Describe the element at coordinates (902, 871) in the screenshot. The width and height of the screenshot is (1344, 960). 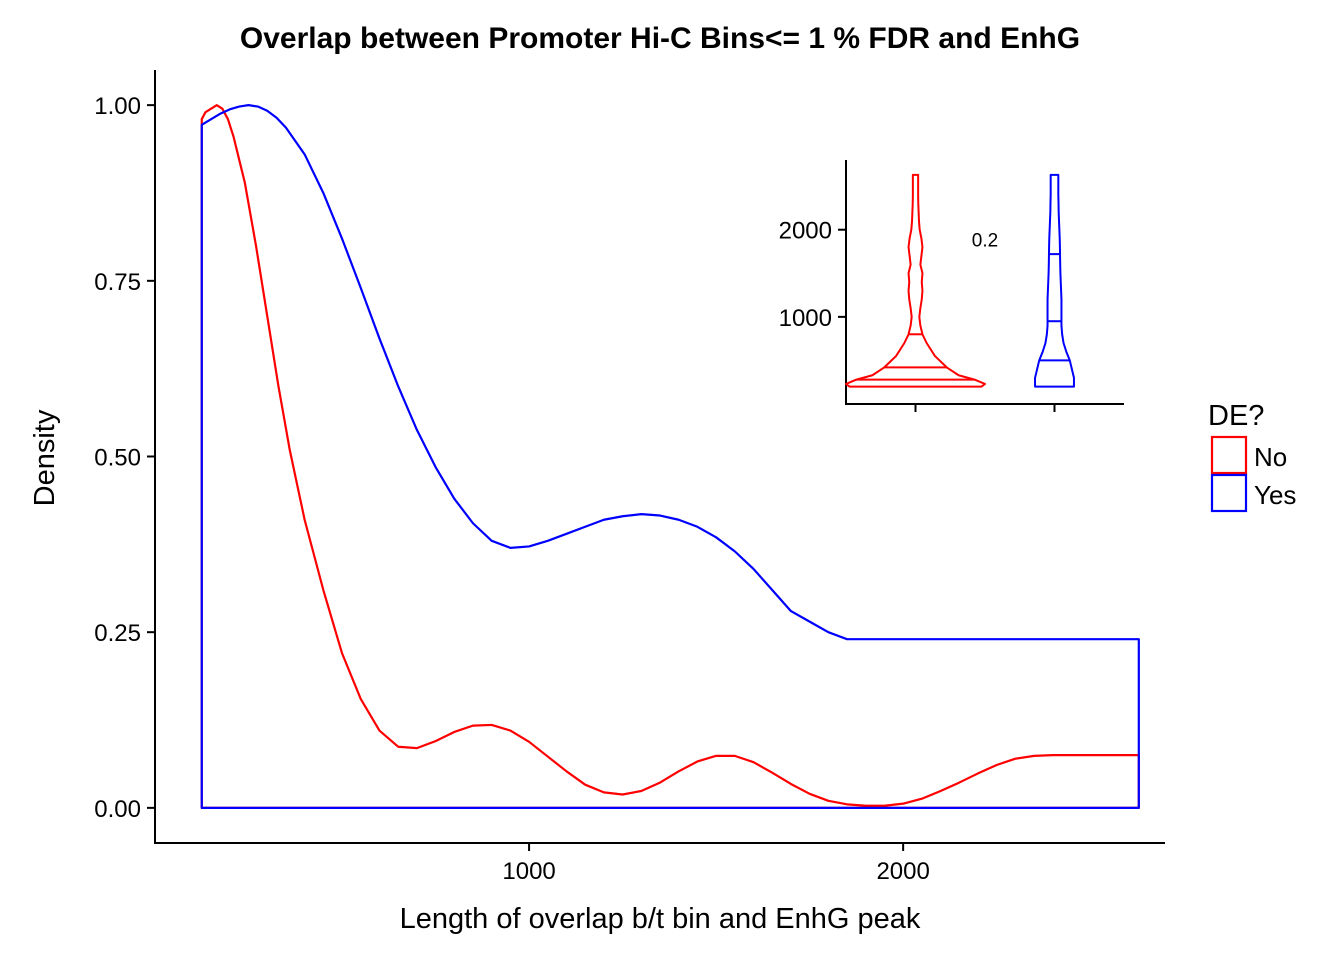
I see `x-tick-label: 2000` at that location.